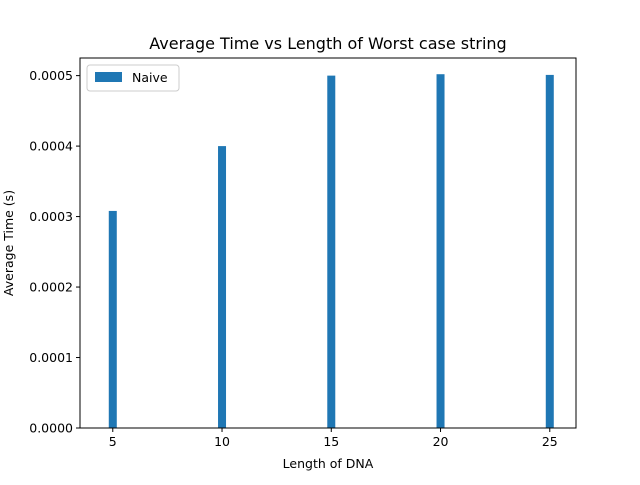 The width and height of the screenshot is (640, 485). I want to click on x-tick-label: 15, so click(331, 441).